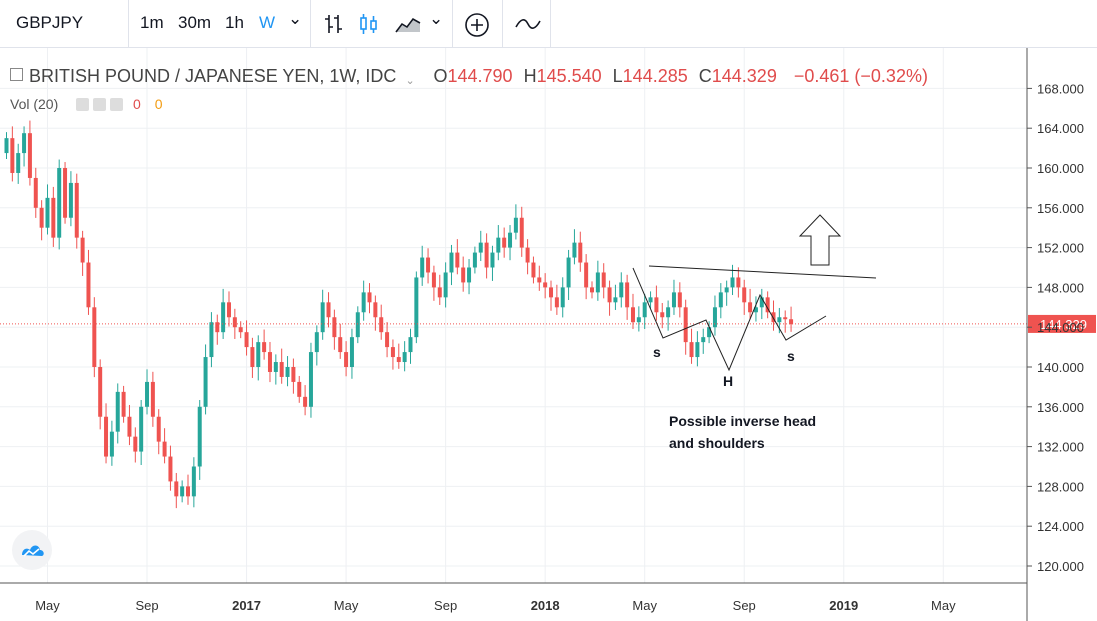 The image size is (1097, 621). I want to click on gear-icon, so click(100, 104).